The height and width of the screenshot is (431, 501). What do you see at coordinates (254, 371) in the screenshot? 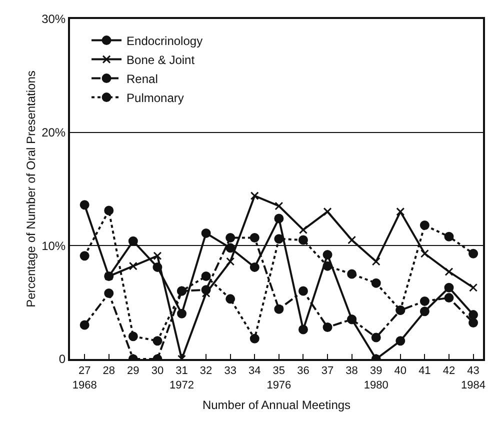
I see `x-tick-label: 34` at bounding box center [254, 371].